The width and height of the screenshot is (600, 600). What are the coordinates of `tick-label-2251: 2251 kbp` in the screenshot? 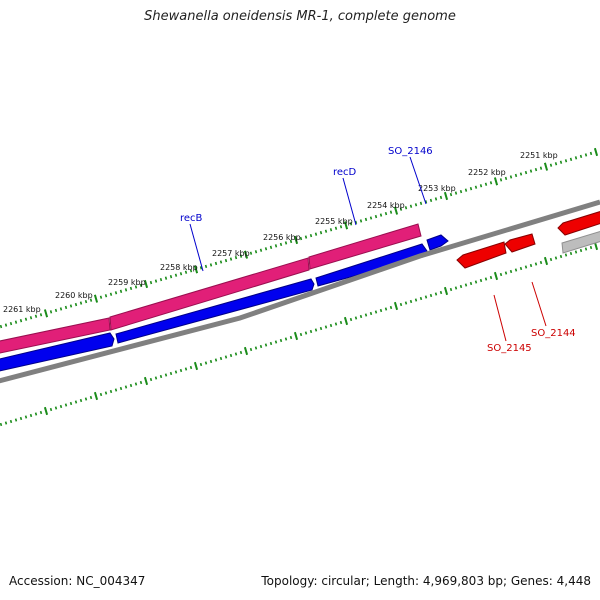 It's located at (539, 155).